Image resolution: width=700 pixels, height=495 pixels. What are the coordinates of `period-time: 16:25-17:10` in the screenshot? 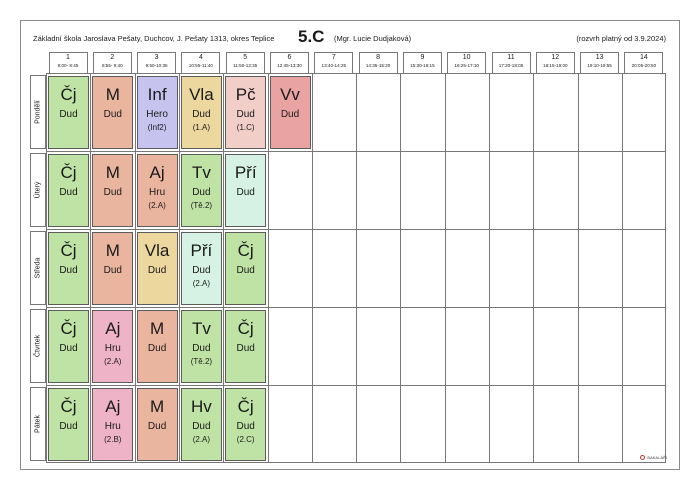 It's located at (466, 65).